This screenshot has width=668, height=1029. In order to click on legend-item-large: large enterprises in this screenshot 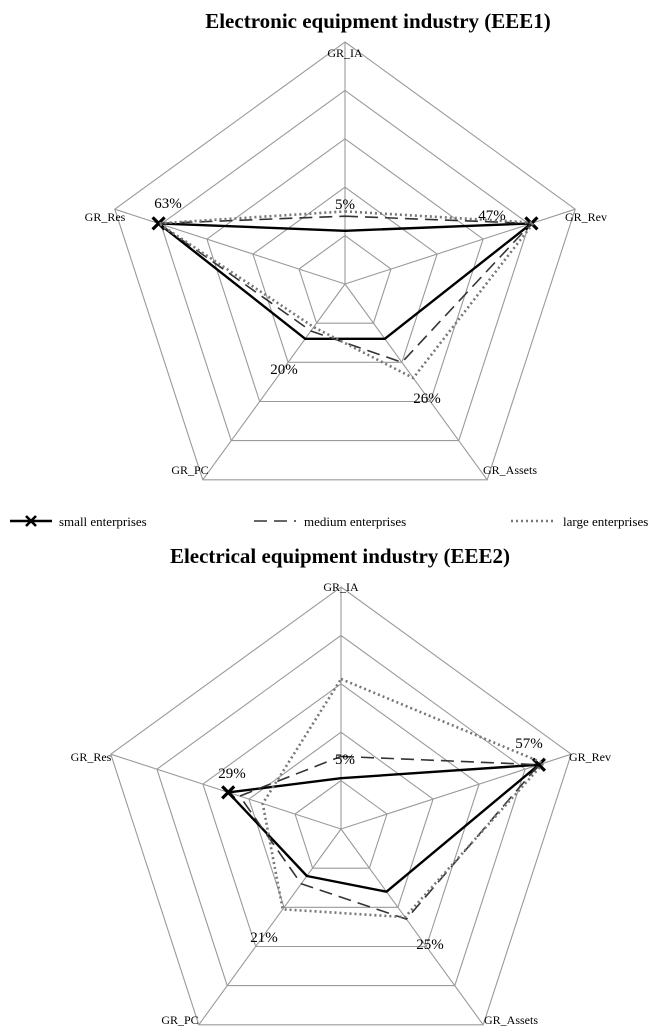, I will do `click(579, 521)`.